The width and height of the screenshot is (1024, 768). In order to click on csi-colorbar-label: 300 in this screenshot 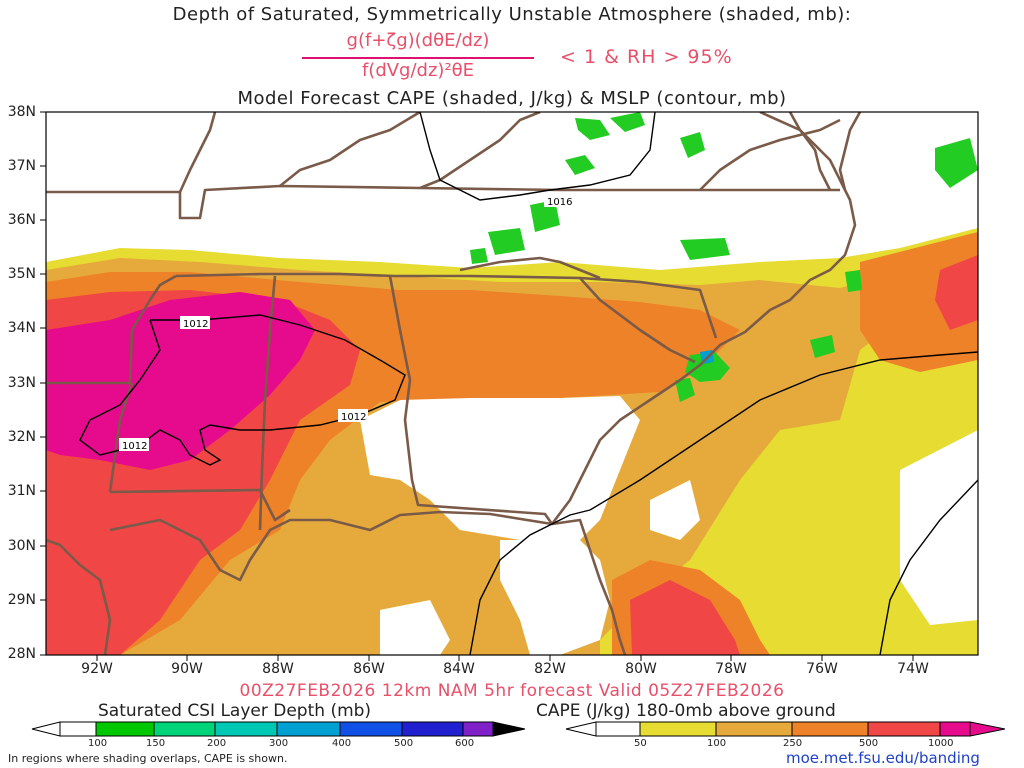, I will do `click(279, 743)`.